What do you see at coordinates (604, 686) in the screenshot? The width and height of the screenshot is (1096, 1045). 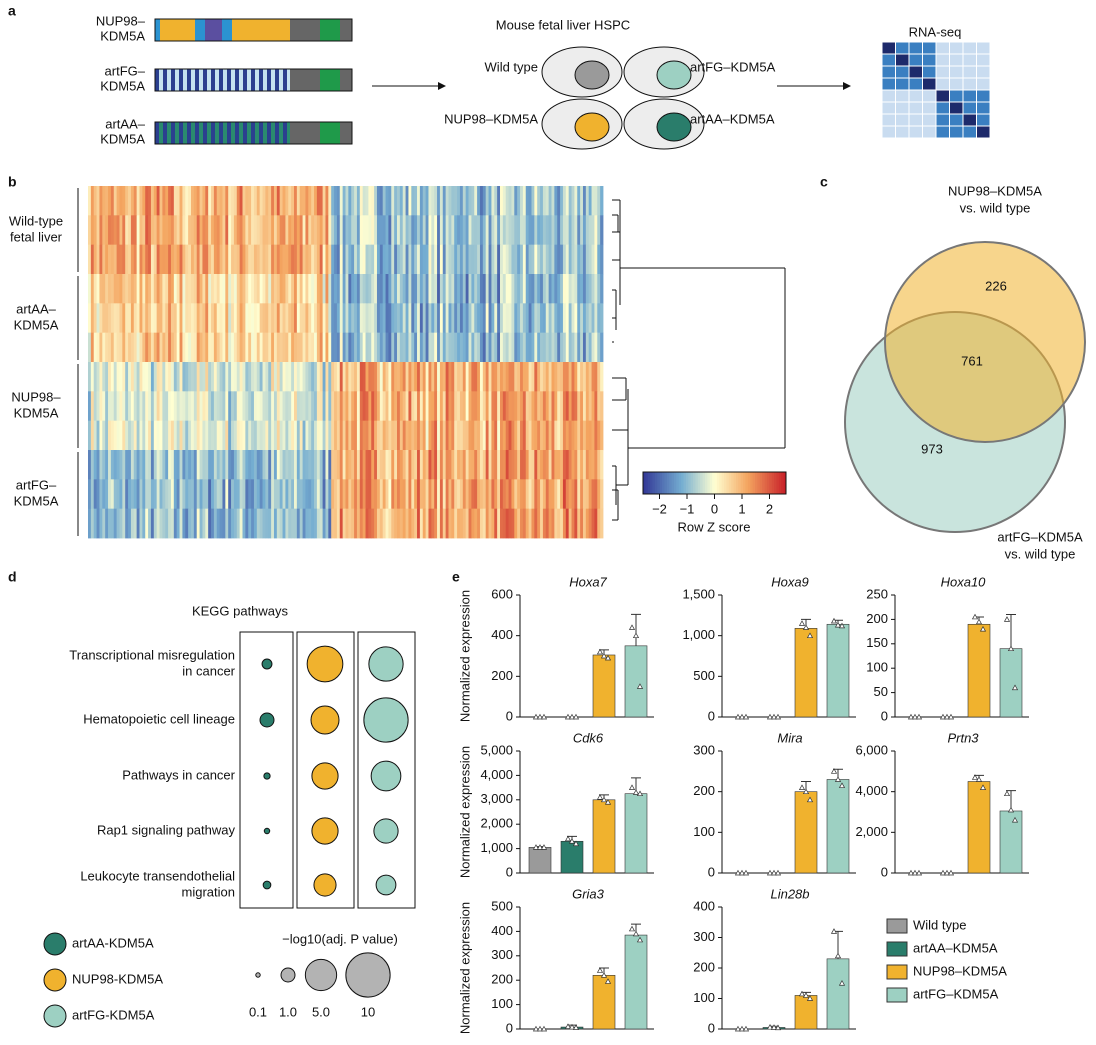 I see `bar` at bounding box center [604, 686].